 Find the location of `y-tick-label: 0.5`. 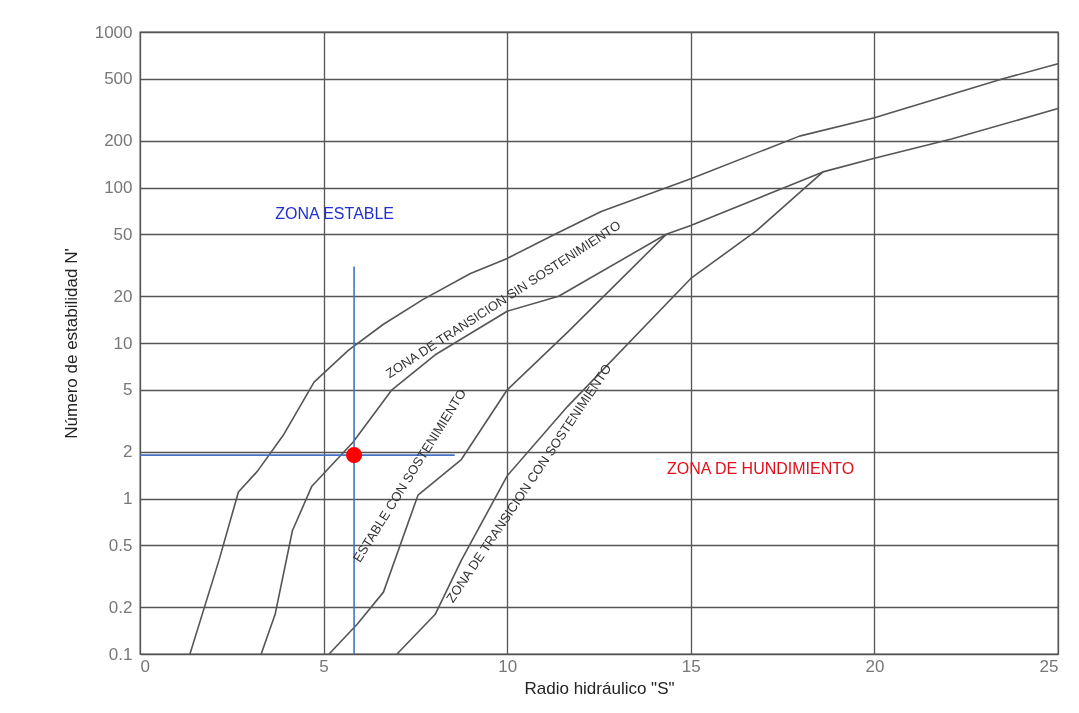

y-tick-label: 0.5 is located at coordinates (120, 545).